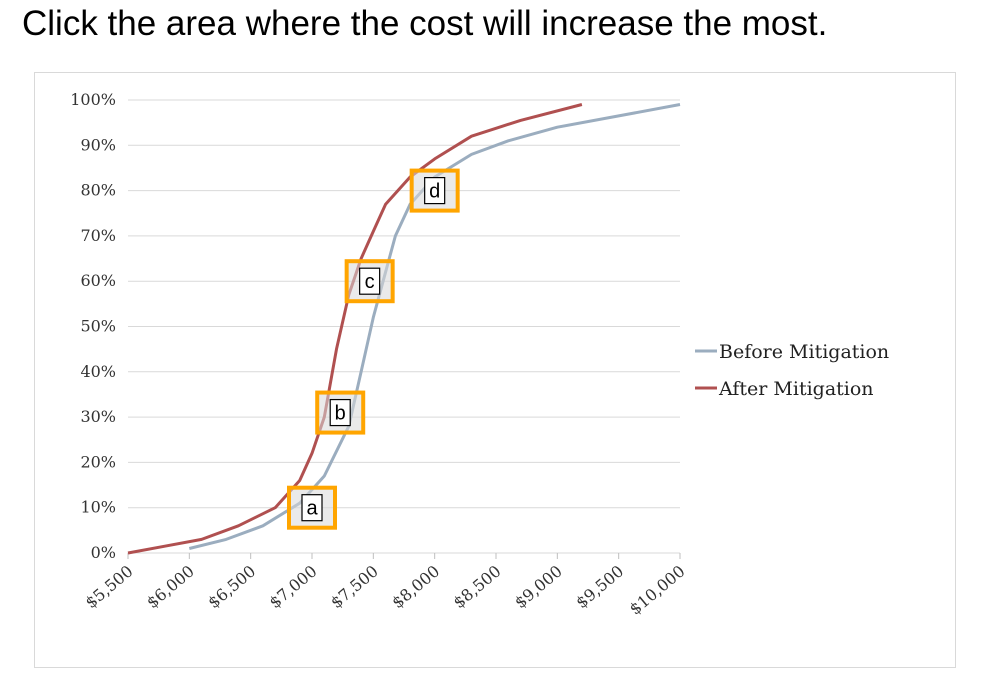 Image resolution: width=989 pixels, height=691 pixels. Describe the element at coordinates (657, 590) in the screenshot. I see `x-tick-label: $10,000` at that location.